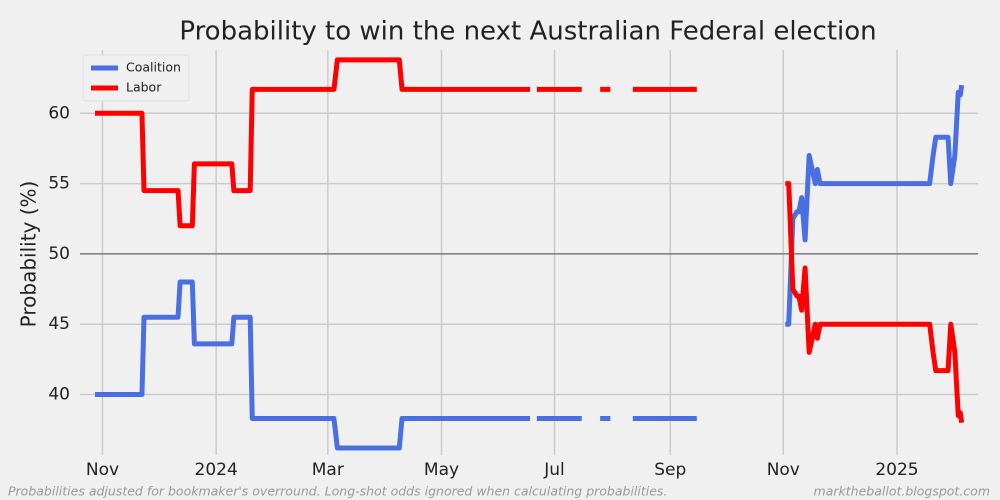  What do you see at coordinates (153, 67) in the screenshot?
I see `legend-label: Coalition` at bounding box center [153, 67].